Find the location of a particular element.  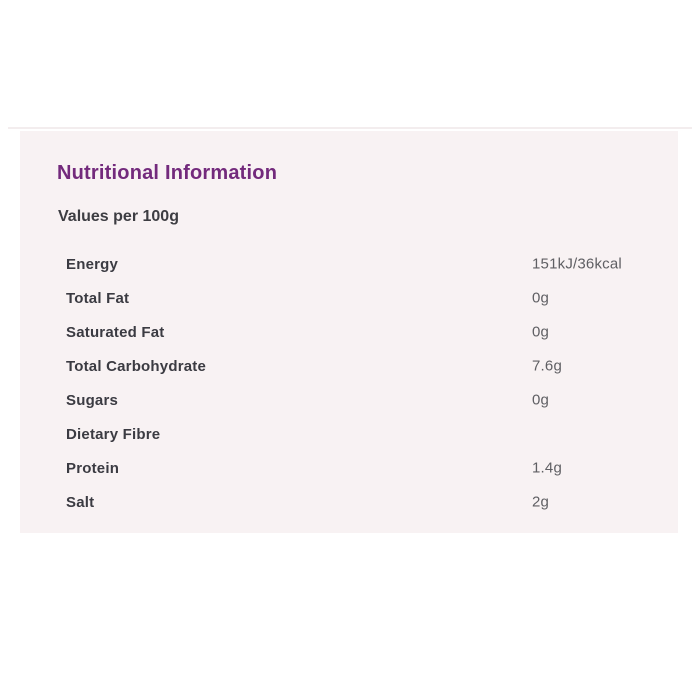

nutrient-label: Protein is located at coordinates (93, 468).